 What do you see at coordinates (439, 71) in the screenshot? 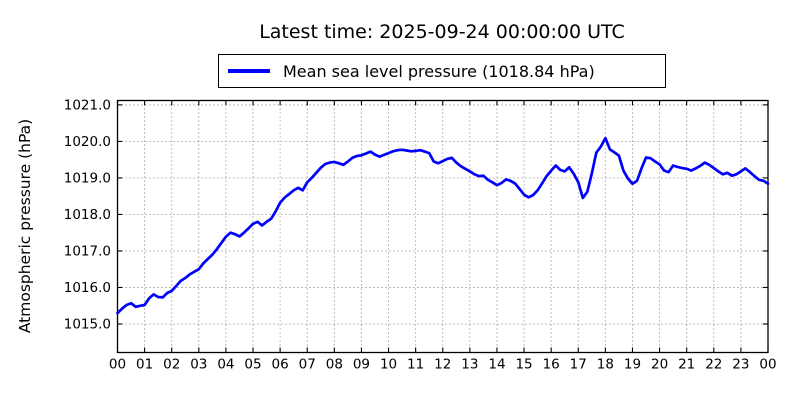
I see `legend-label: Mean sea level pressure (1018.84 hPa)` at bounding box center [439, 71].